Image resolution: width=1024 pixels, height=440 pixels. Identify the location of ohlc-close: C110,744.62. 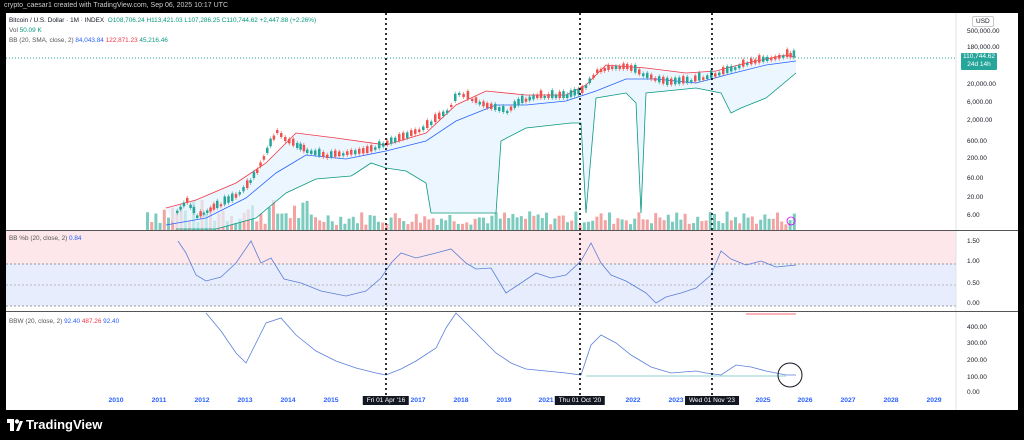
(239, 20).